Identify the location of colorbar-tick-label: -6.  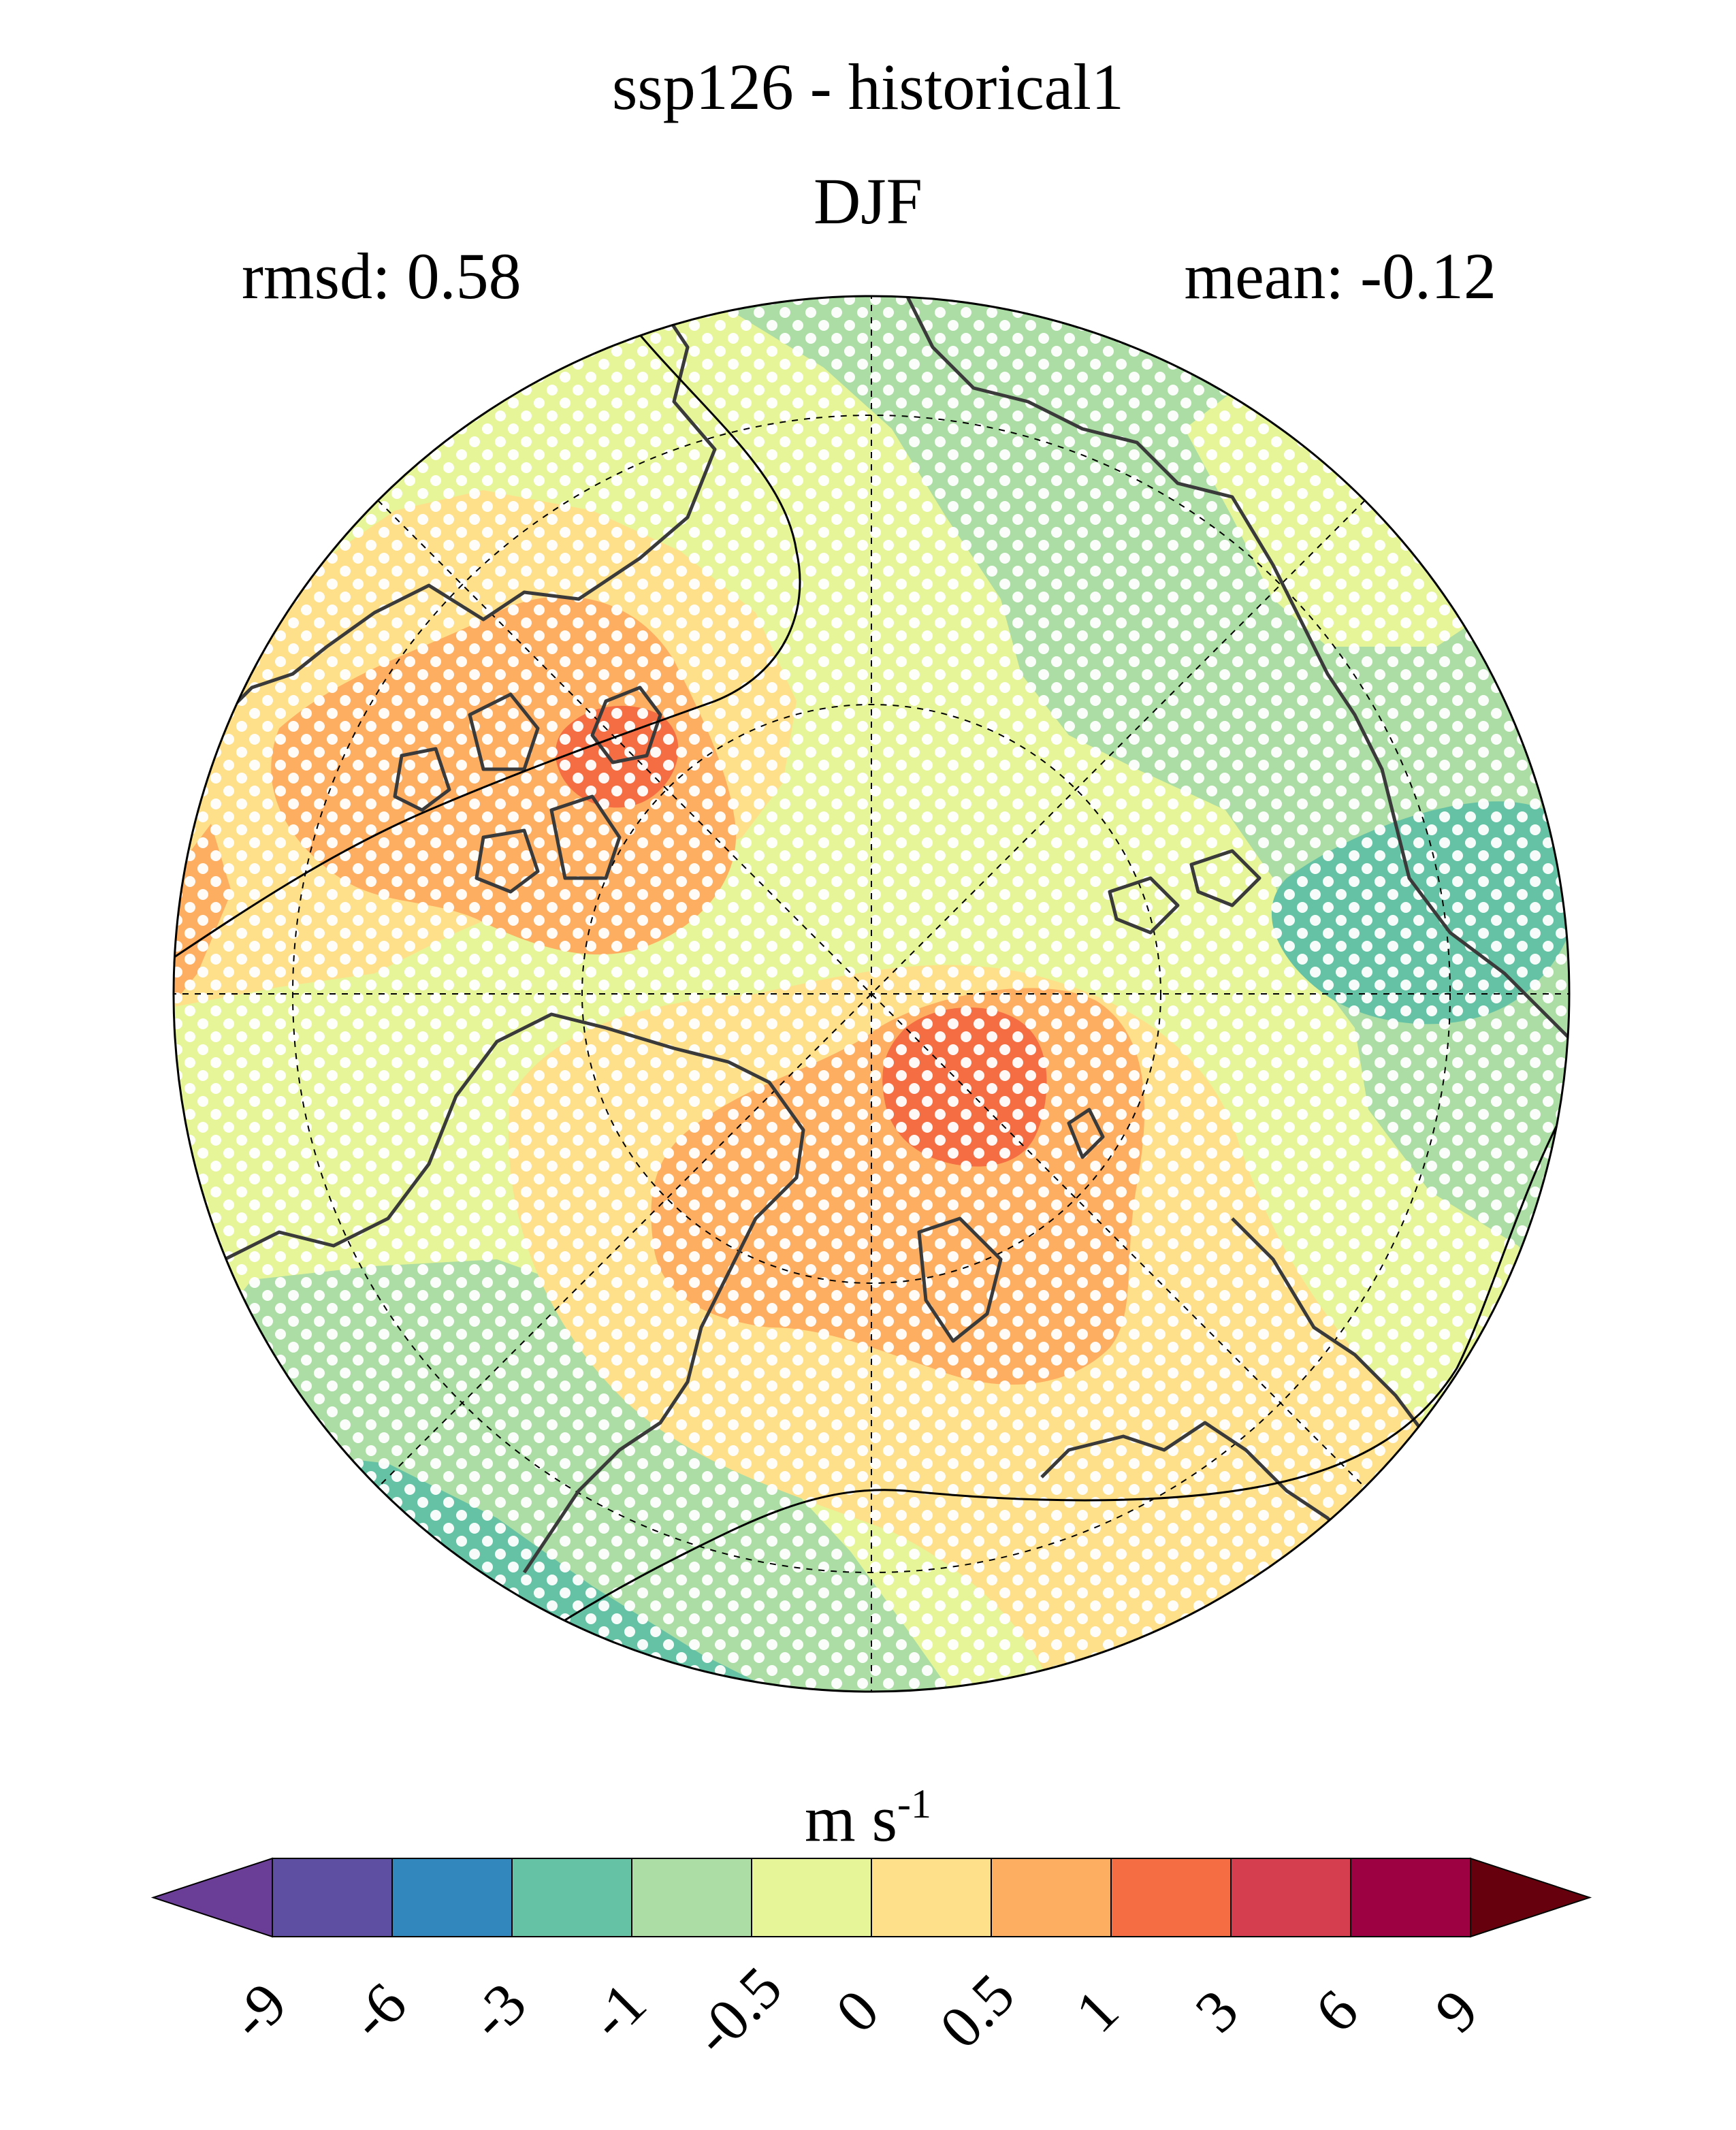
(379, 2011).